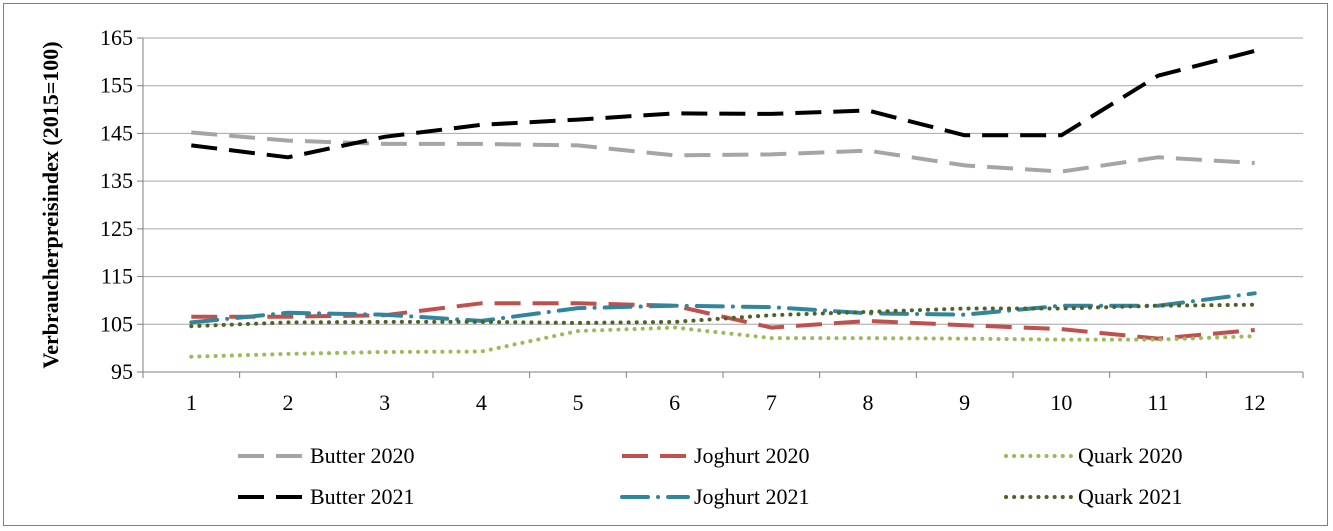  Describe the element at coordinates (116, 204) in the screenshot. I see `y-tick-labels: 95 105 115 125 135 145 155 165` at that location.